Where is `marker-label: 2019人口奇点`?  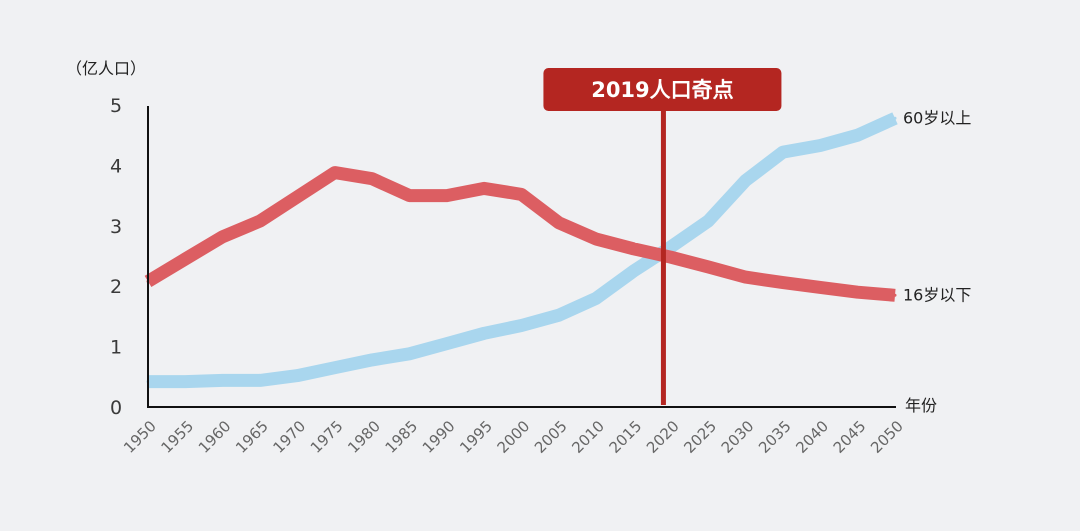 marker-label: 2019人口奇点 is located at coordinates (662, 90).